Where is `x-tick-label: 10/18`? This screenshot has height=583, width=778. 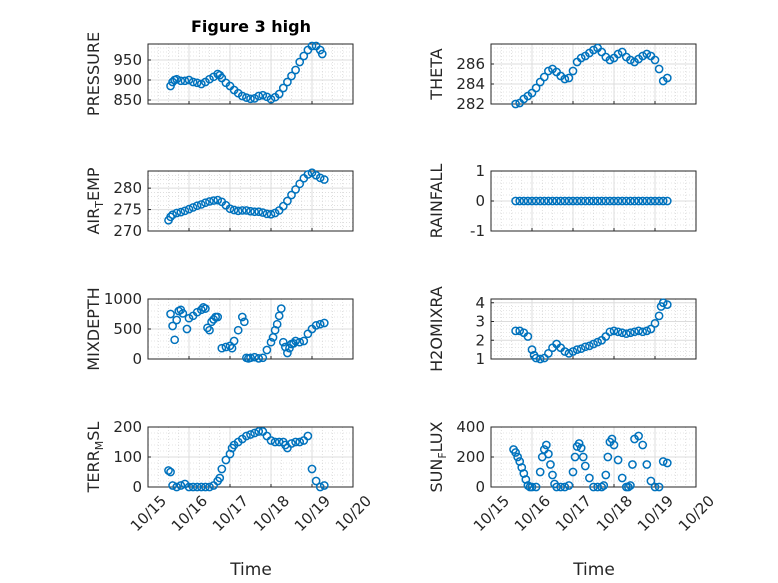 x-tick-label: 10/18 is located at coordinates (271, 513).